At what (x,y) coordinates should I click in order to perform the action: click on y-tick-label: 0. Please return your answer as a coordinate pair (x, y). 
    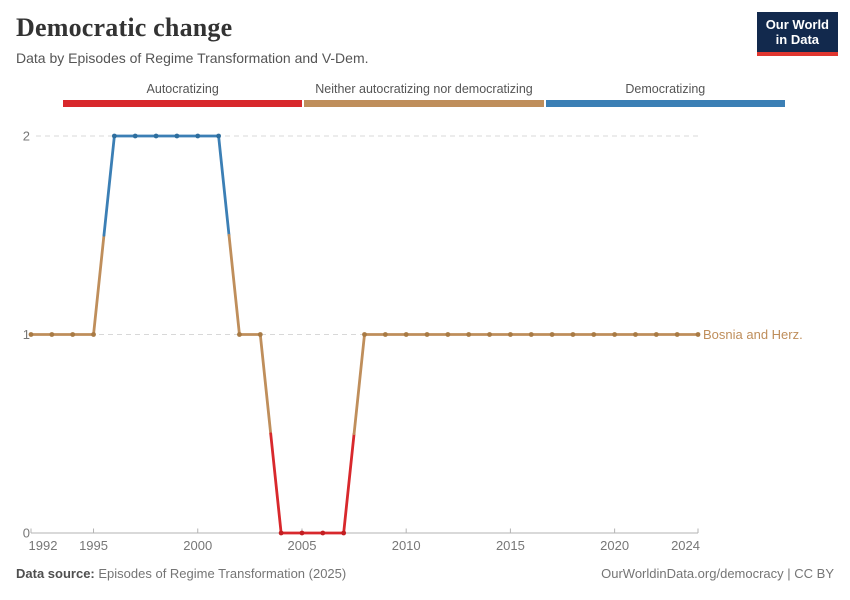
    Looking at the image, I should click on (26, 533).